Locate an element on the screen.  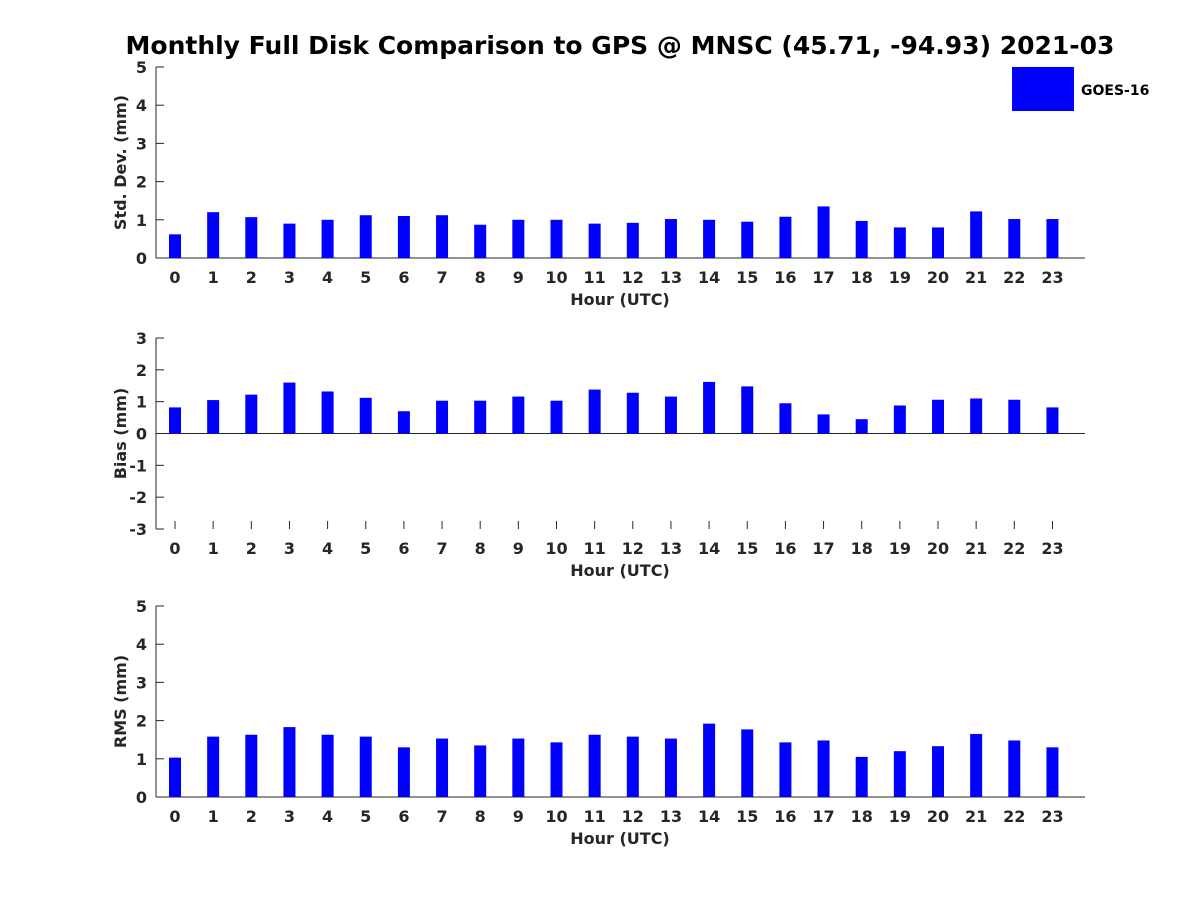
x-tick-label: 2 is located at coordinates (251, 548).